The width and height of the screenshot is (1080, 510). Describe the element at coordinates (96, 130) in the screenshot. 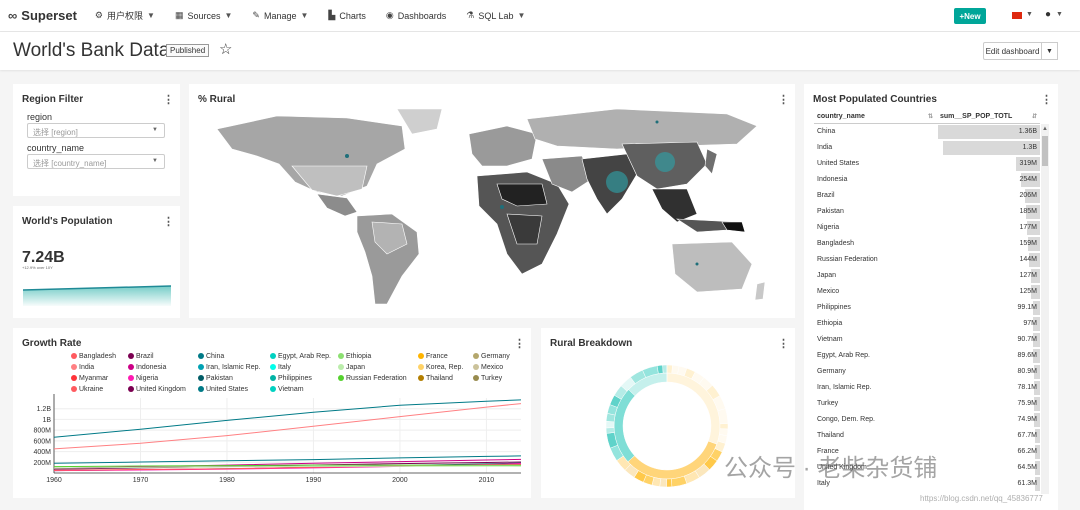

I see `region-select: 选择 [region] ▼` at that location.